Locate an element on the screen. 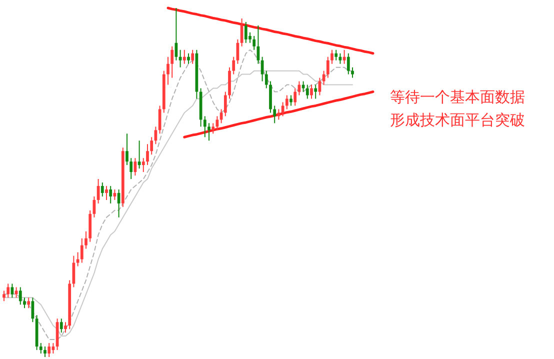 This screenshot has width=554, height=359. text: 形成技术面平台突破 is located at coordinates (457, 120).